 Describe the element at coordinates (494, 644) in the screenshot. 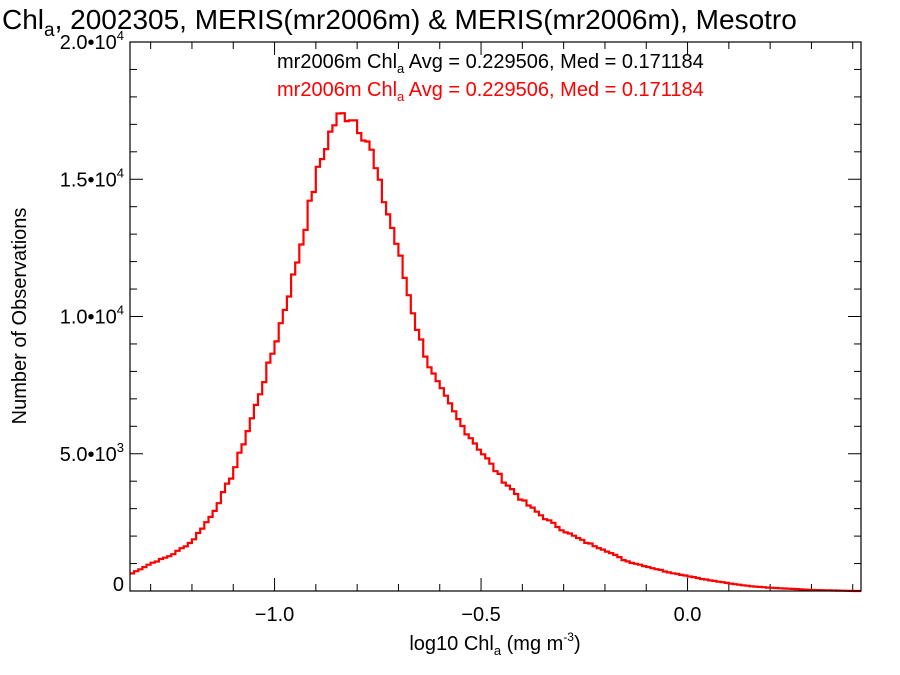

I see `x-axis-label: log10 Chla (mg m-3)` at that location.